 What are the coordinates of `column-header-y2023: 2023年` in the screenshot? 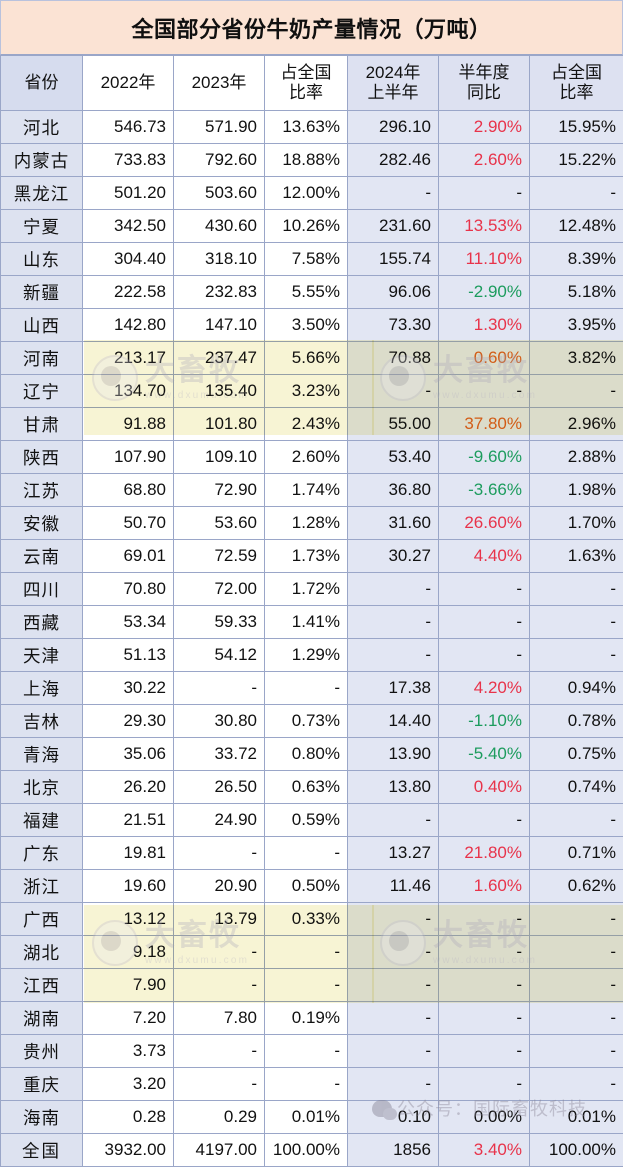 It's located at (219, 83).